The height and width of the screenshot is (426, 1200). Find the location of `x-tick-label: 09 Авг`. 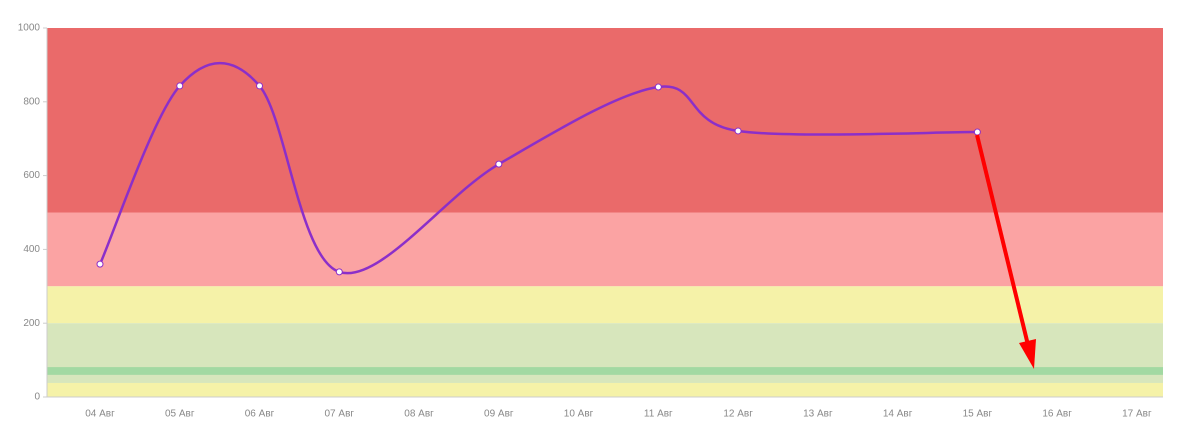

x-tick-label: 09 Авг is located at coordinates (499, 414).